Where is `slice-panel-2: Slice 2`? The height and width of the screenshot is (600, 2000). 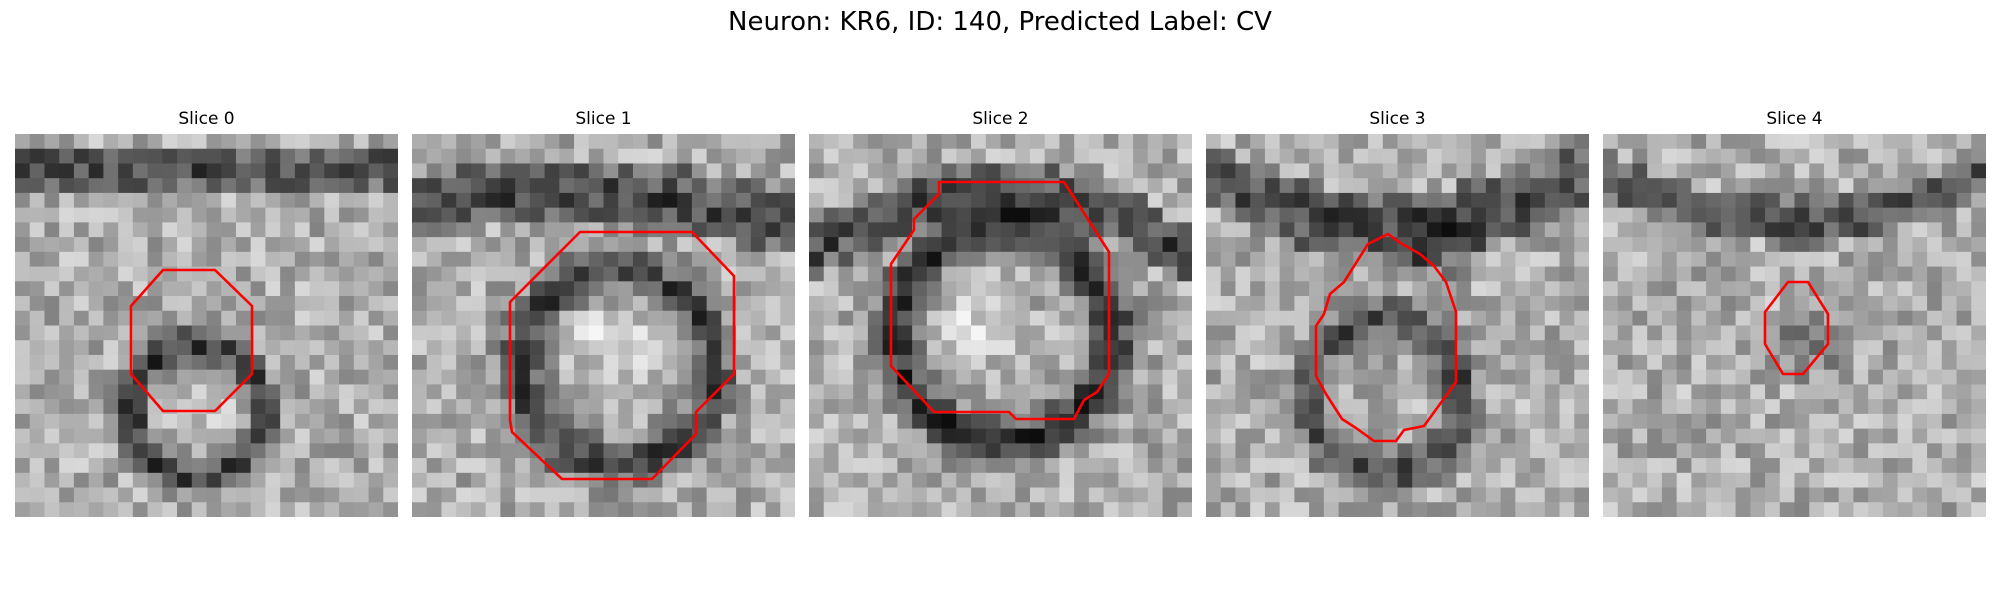
slice-panel-2: Slice 2 is located at coordinates (1000, 313).